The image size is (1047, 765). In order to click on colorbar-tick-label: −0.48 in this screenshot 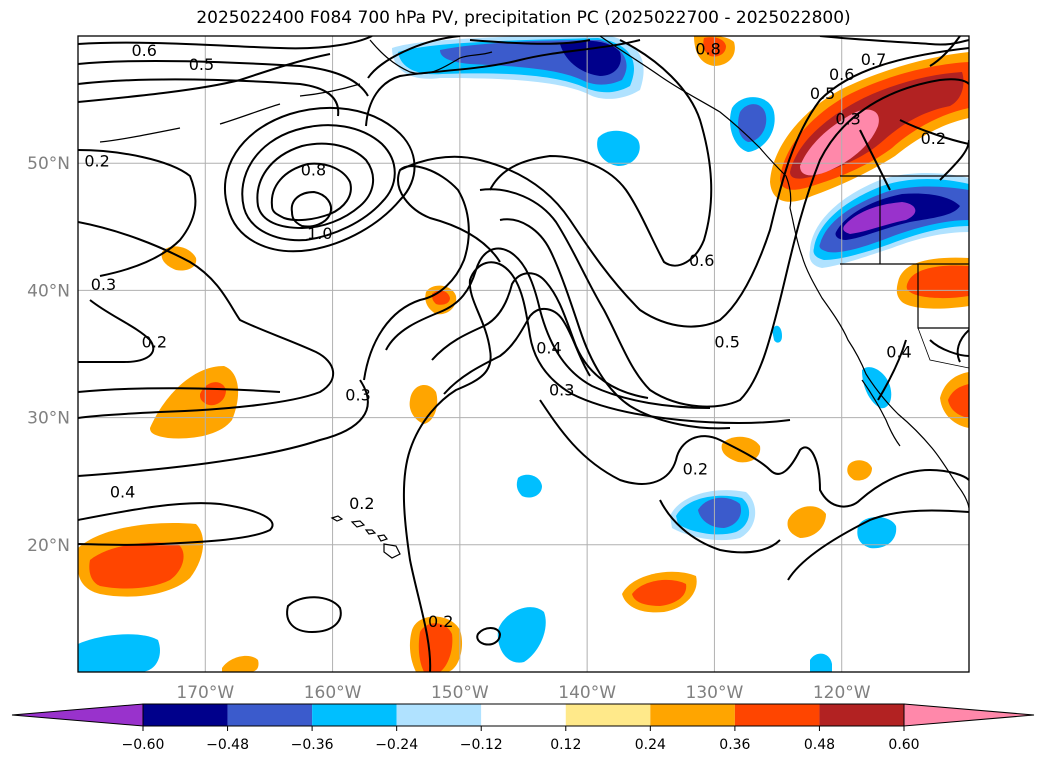, I will do `click(227, 745)`.